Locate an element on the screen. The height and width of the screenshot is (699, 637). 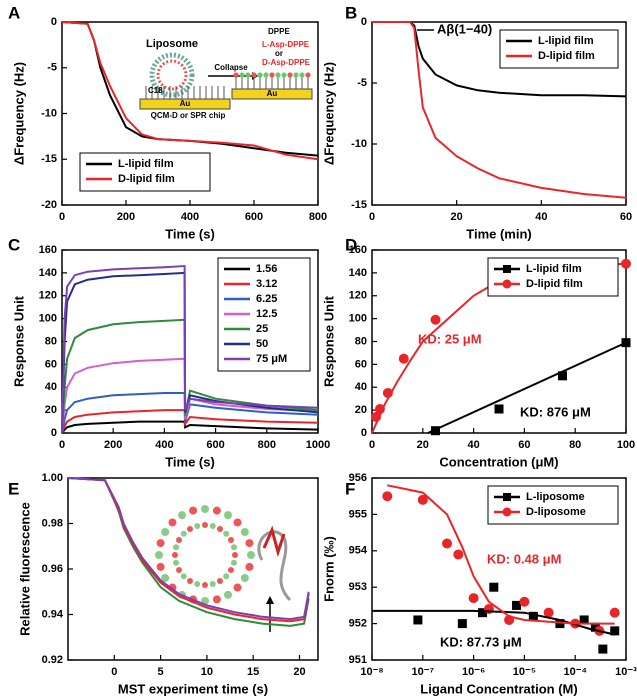
annotation: or is located at coordinates (279, 53).